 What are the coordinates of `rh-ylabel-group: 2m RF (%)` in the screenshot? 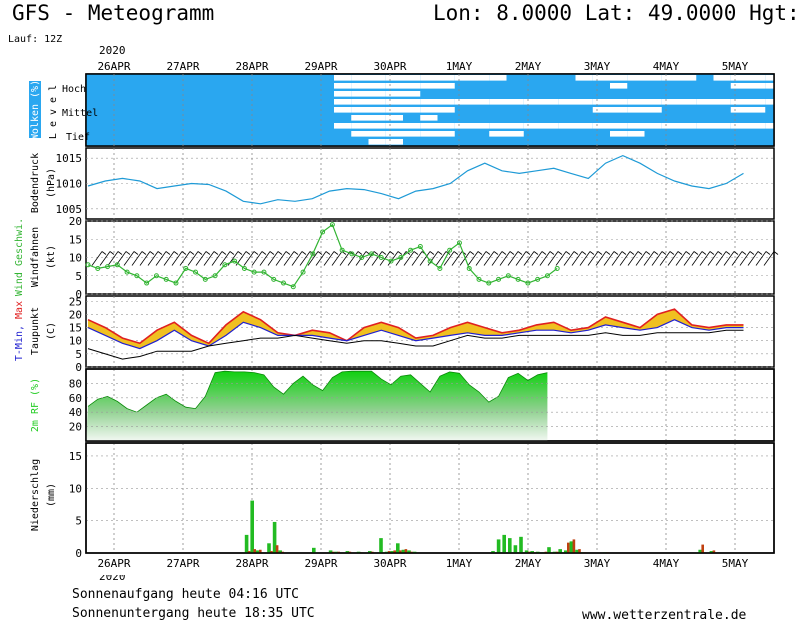 It's located at (35, 405).